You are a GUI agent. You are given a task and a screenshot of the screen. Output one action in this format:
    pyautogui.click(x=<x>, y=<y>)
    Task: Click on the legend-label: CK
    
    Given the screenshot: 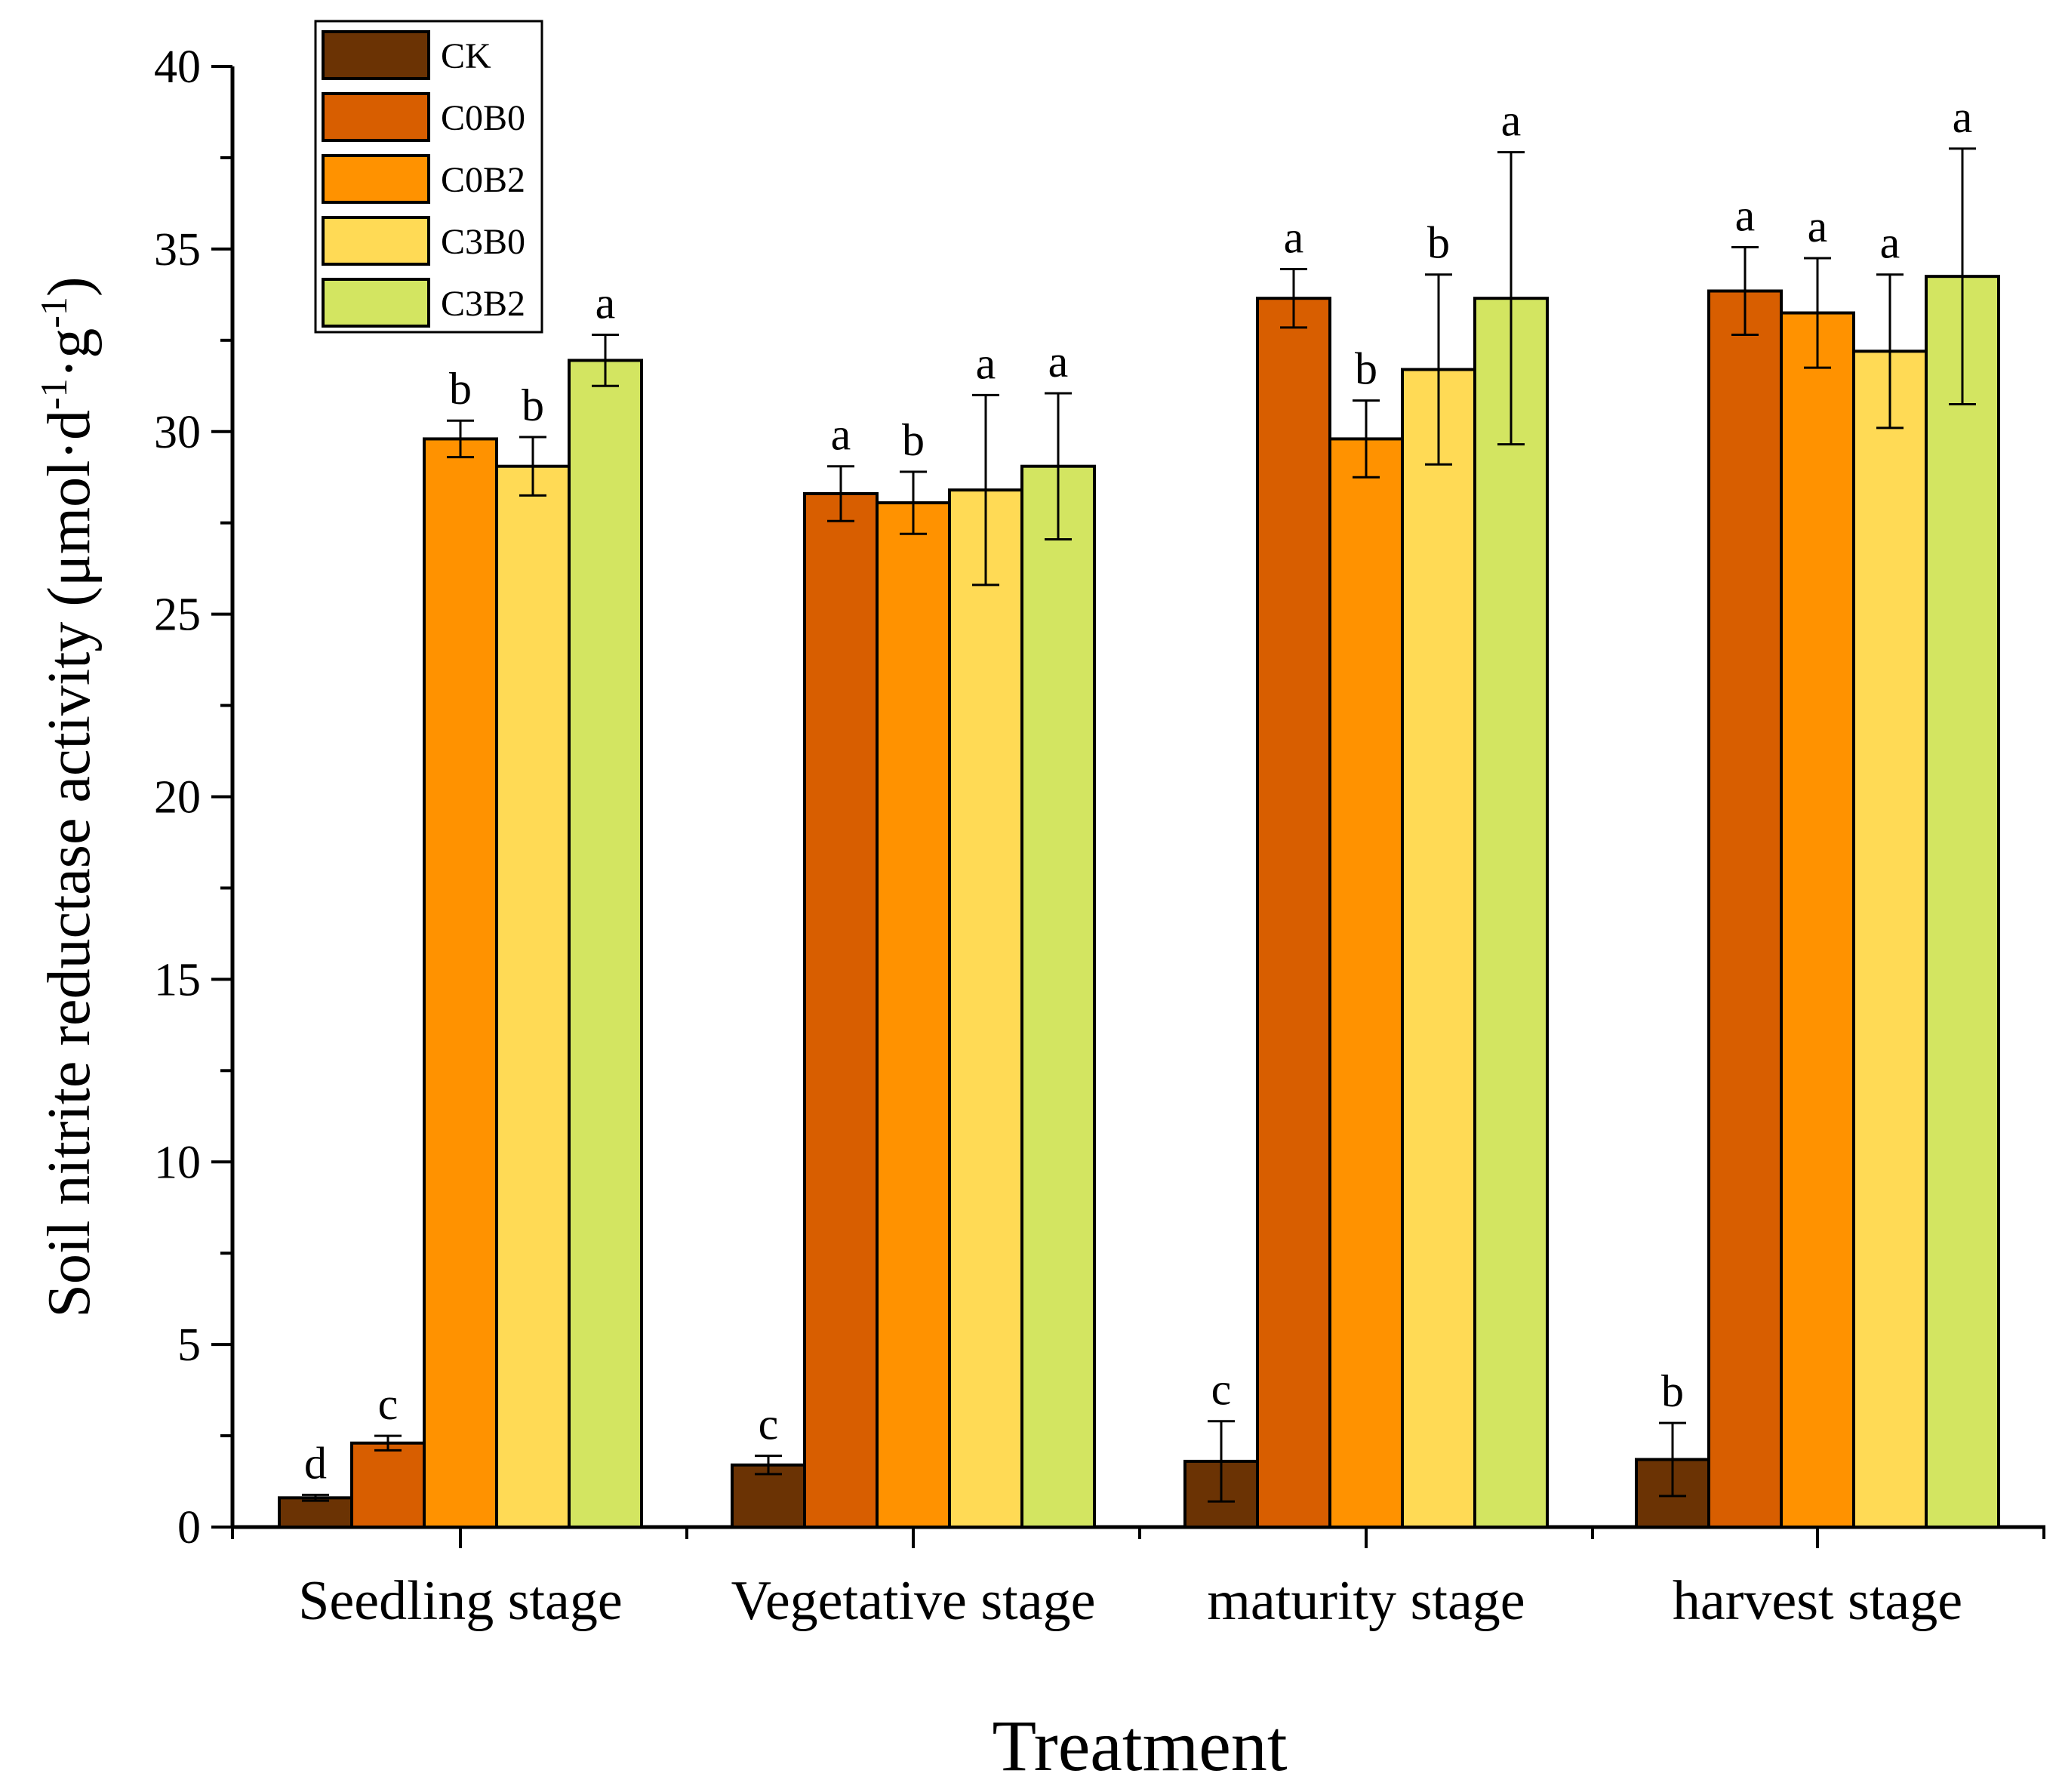 What is the action you would take?
    pyautogui.click(x=466, y=56)
    